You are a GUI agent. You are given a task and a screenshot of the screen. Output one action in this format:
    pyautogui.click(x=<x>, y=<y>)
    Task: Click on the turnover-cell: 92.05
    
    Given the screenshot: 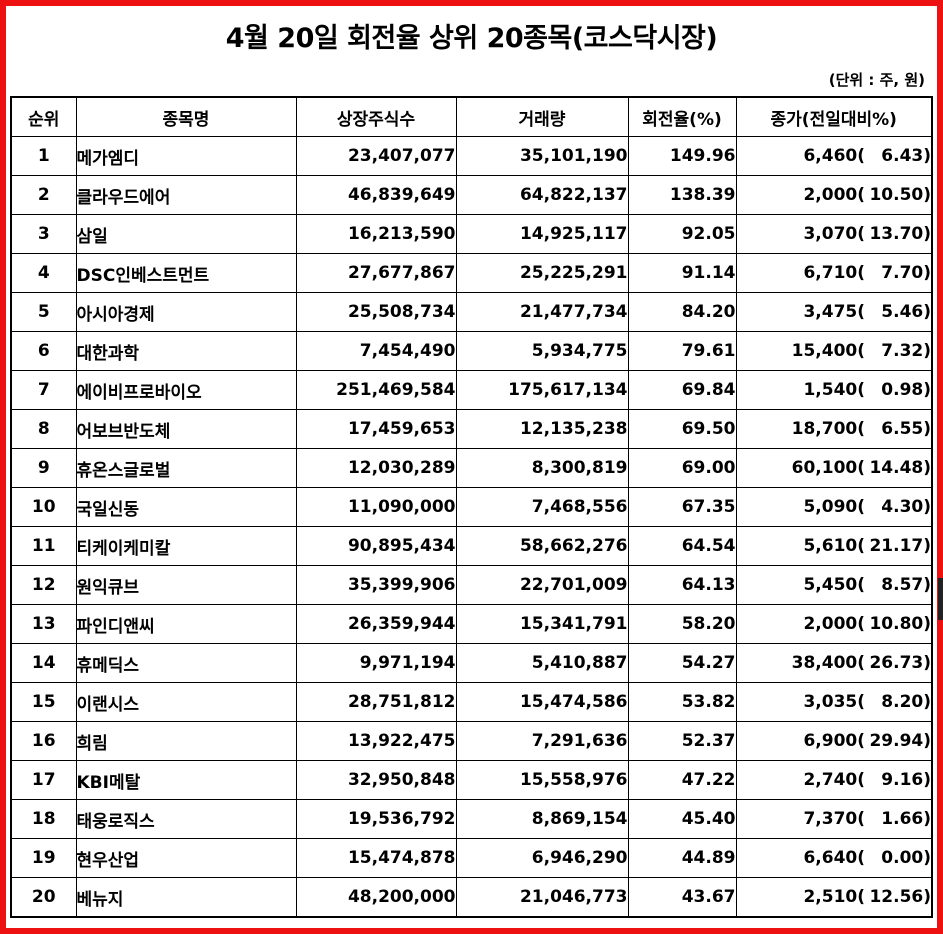 What is the action you would take?
    pyautogui.click(x=682, y=234)
    